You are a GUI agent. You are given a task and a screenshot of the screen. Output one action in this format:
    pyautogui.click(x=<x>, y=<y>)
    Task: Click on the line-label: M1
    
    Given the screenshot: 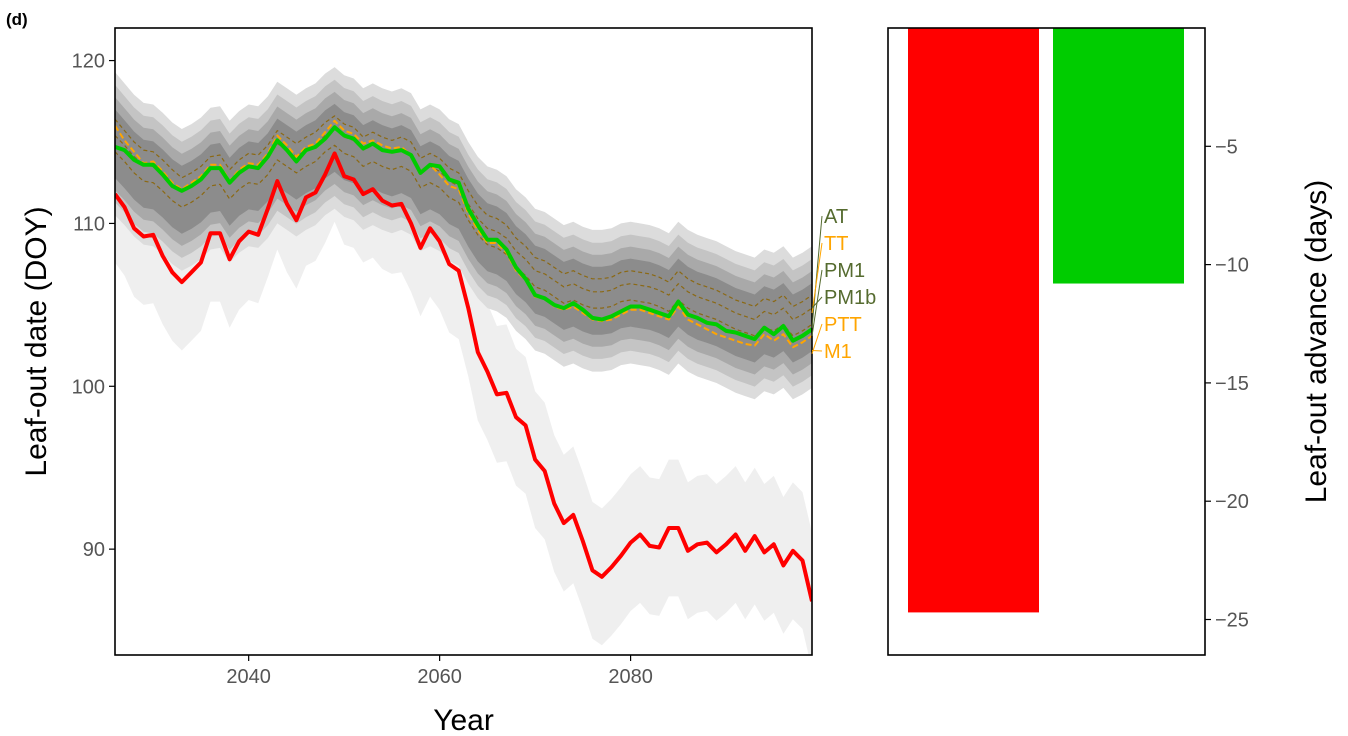 What is the action you would take?
    pyautogui.click(x=838, y=352)
    